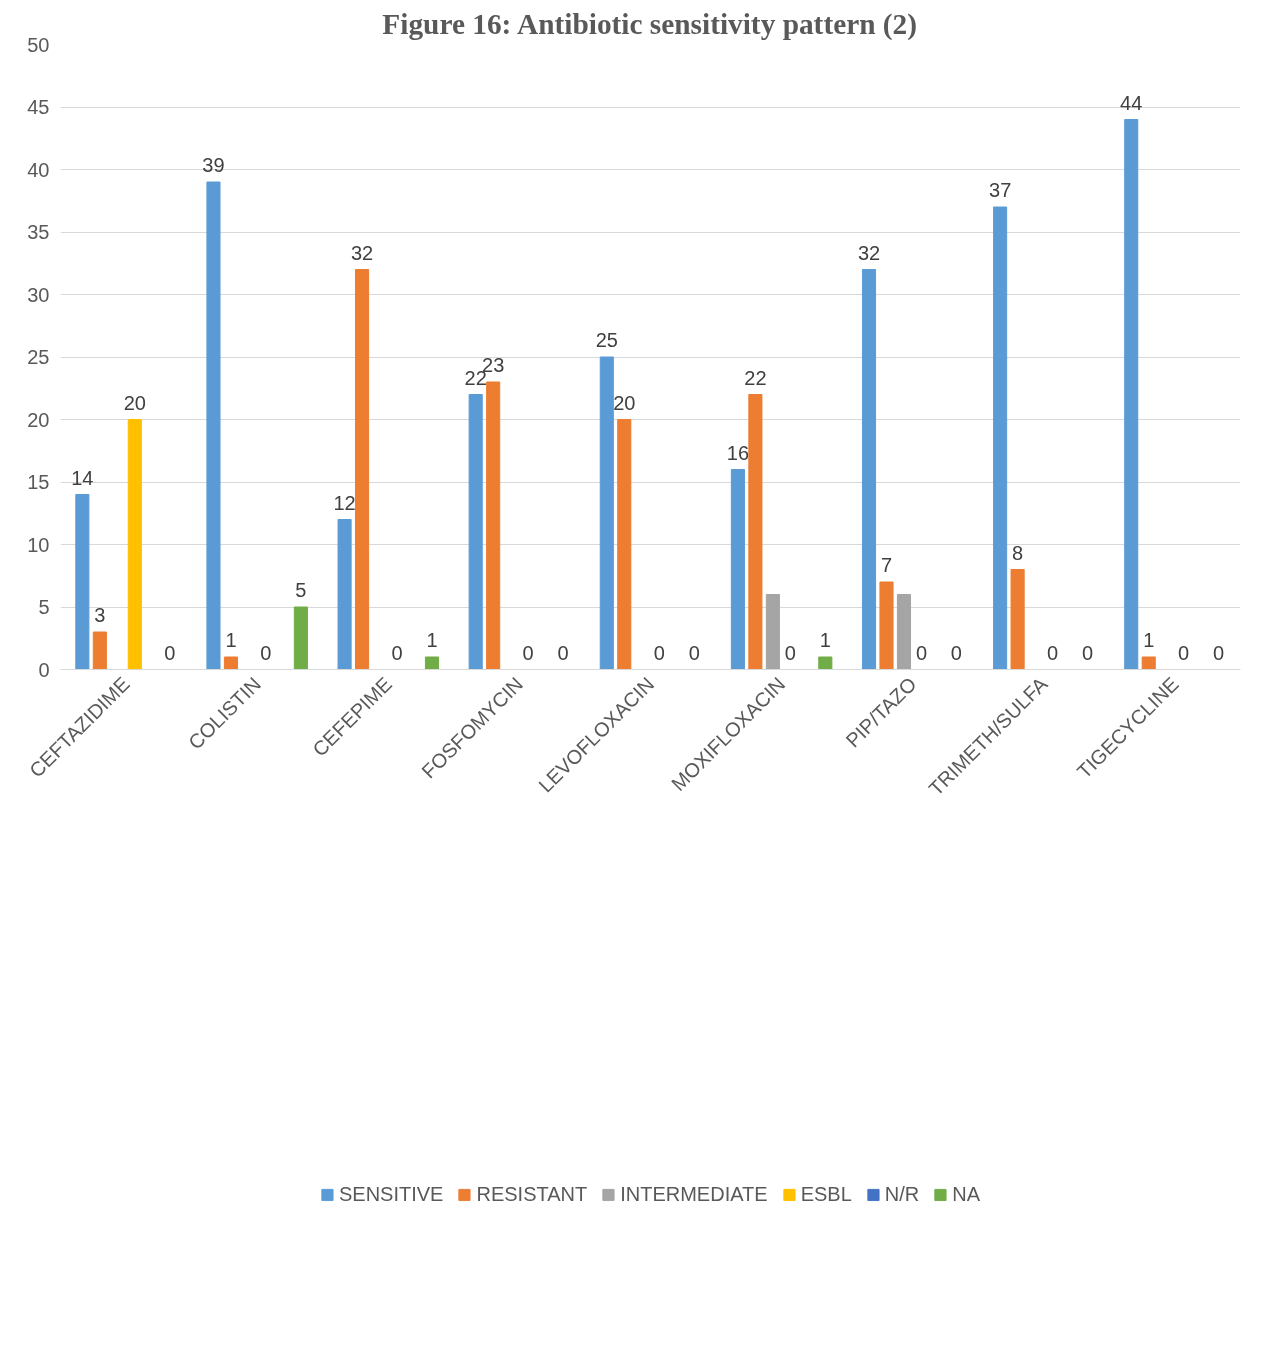 The height and width of the screenshot is (1347, 1282). I want to click on data-label: 8, so click(1018, 552).